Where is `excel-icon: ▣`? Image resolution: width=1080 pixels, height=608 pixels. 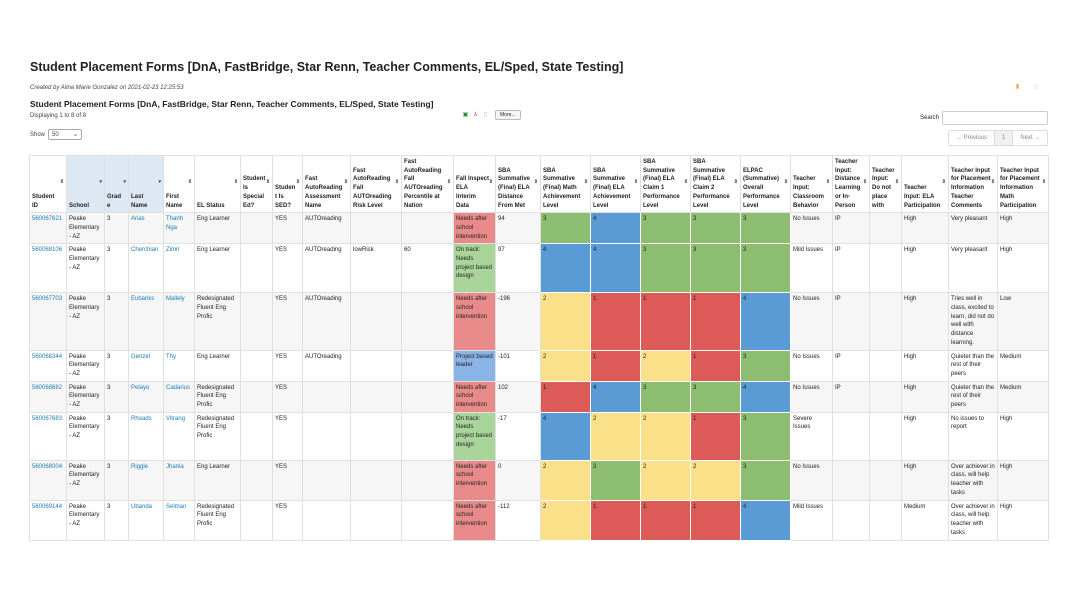
excel-icon: ▣ is located at coordinates (465, 115).